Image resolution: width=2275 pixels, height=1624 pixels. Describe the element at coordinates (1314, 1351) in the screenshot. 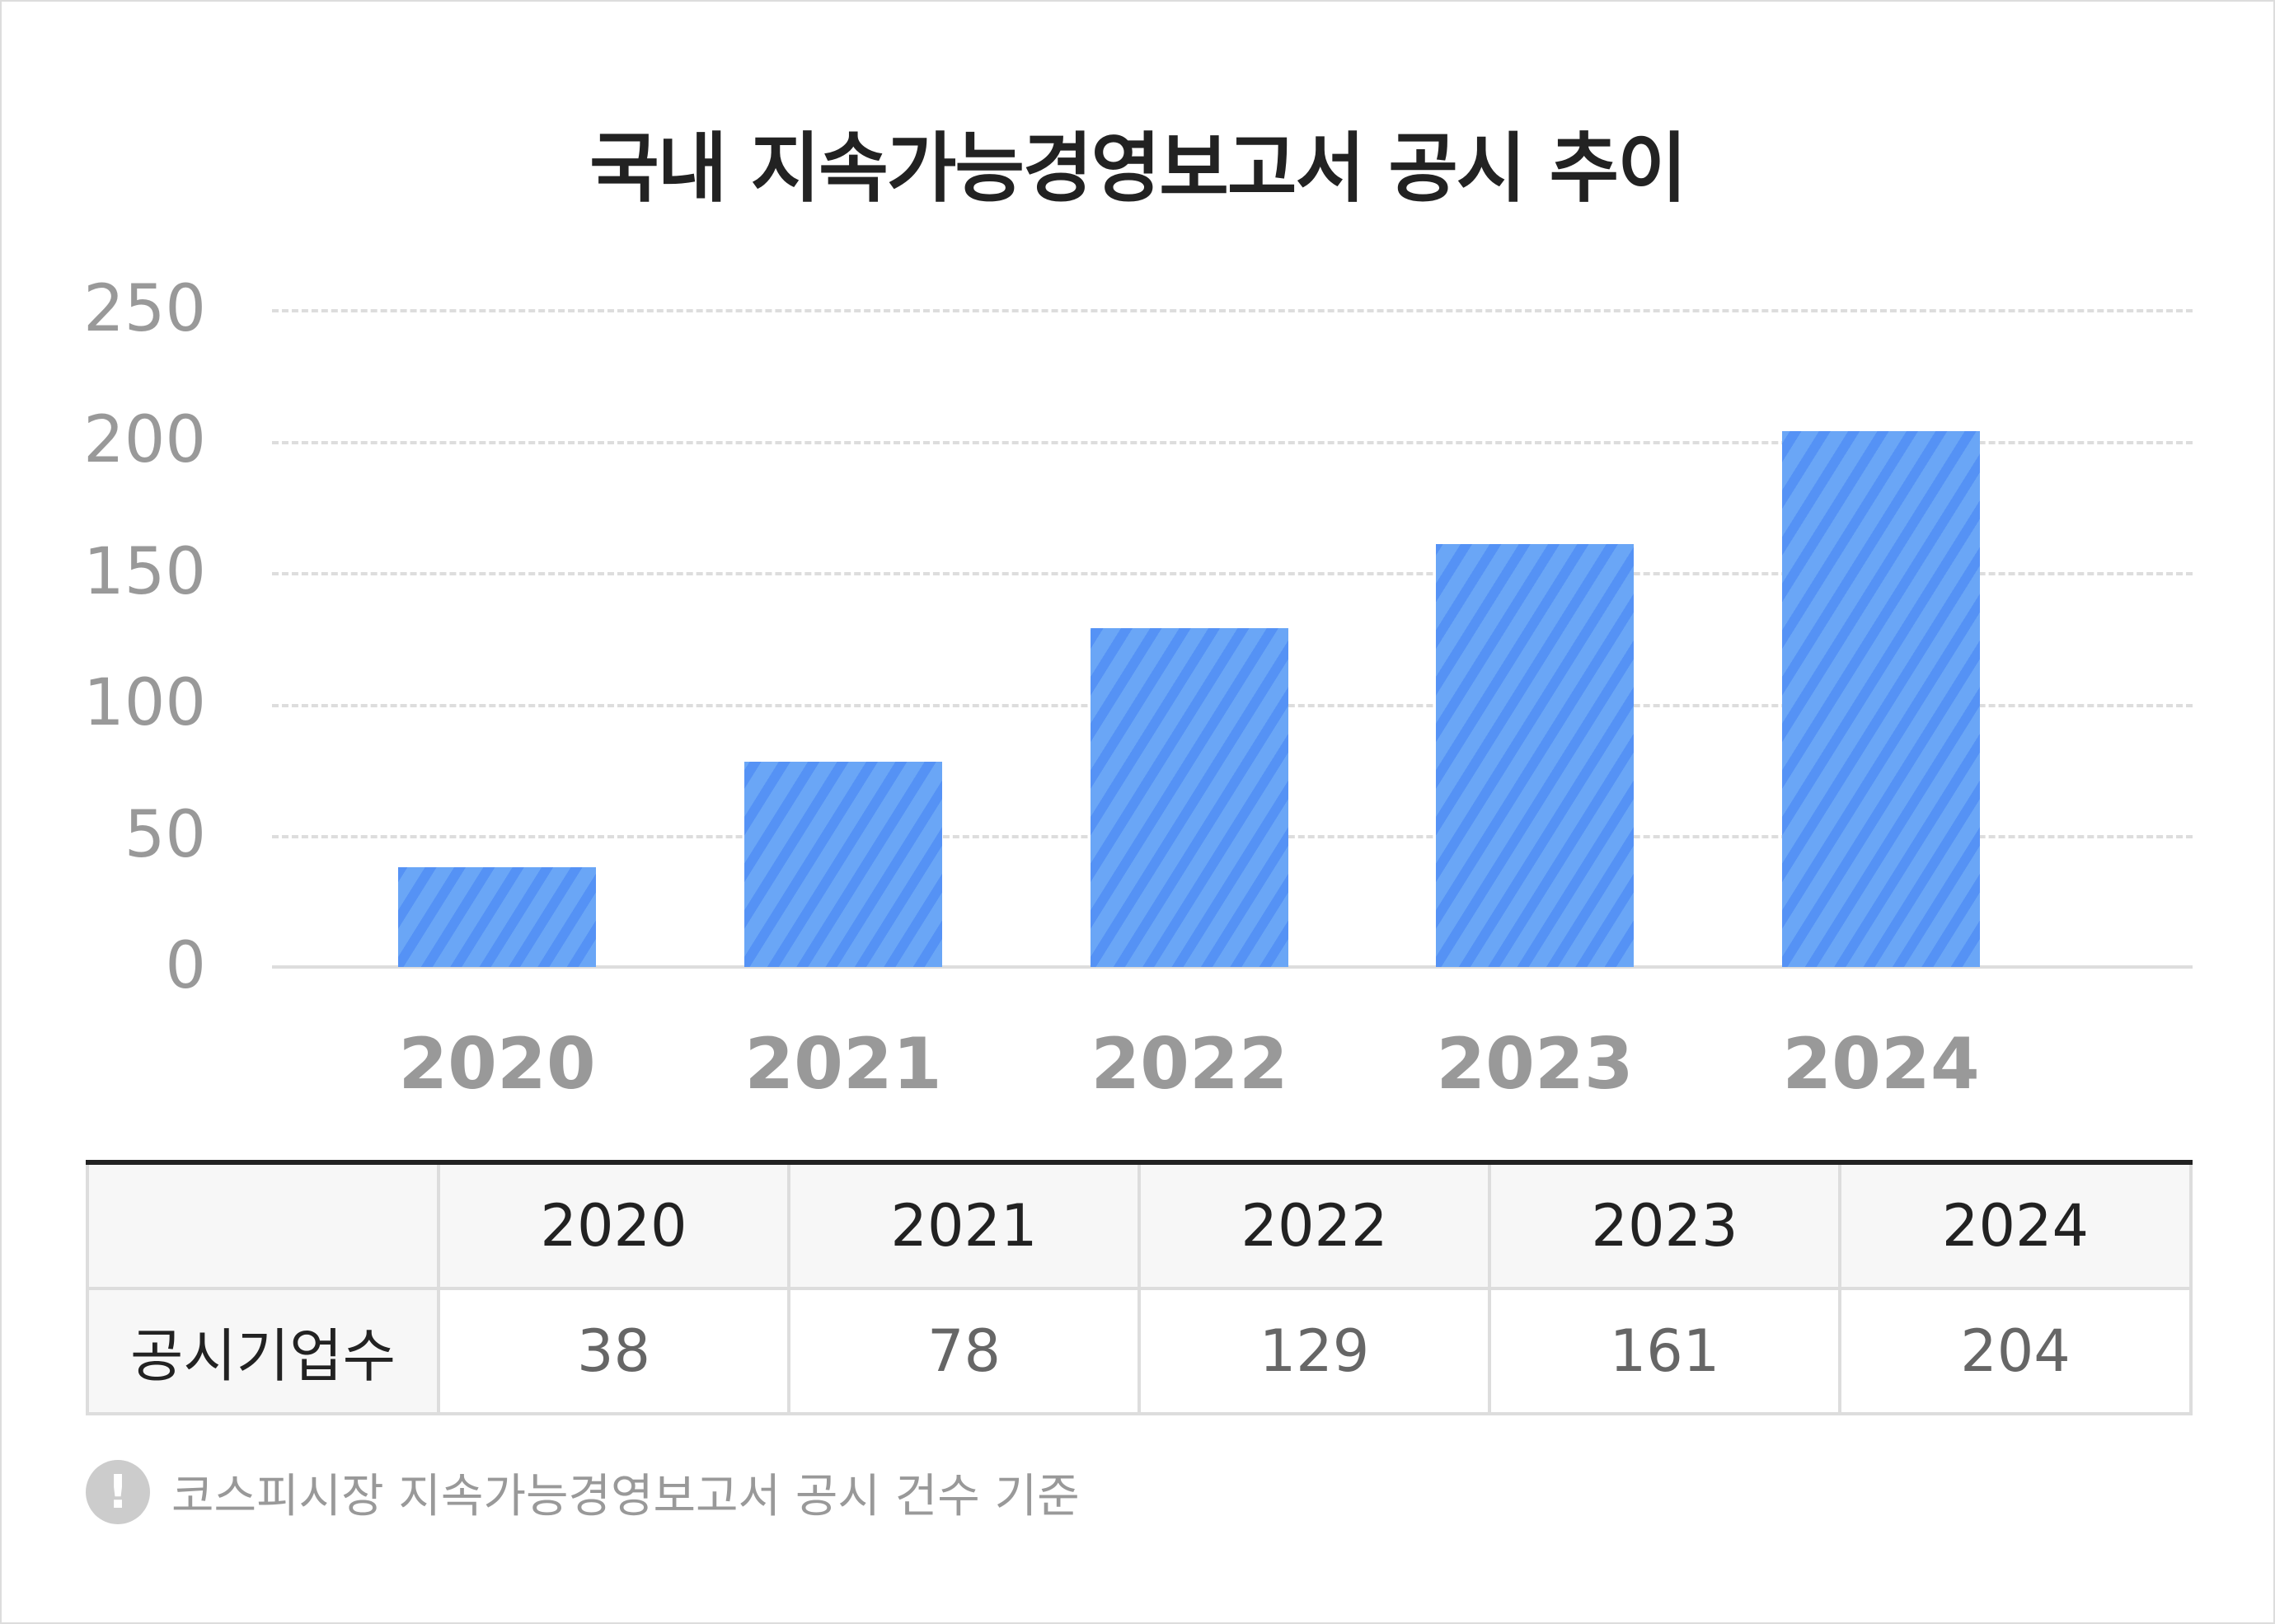

I see `table-cell: 129` at that location.